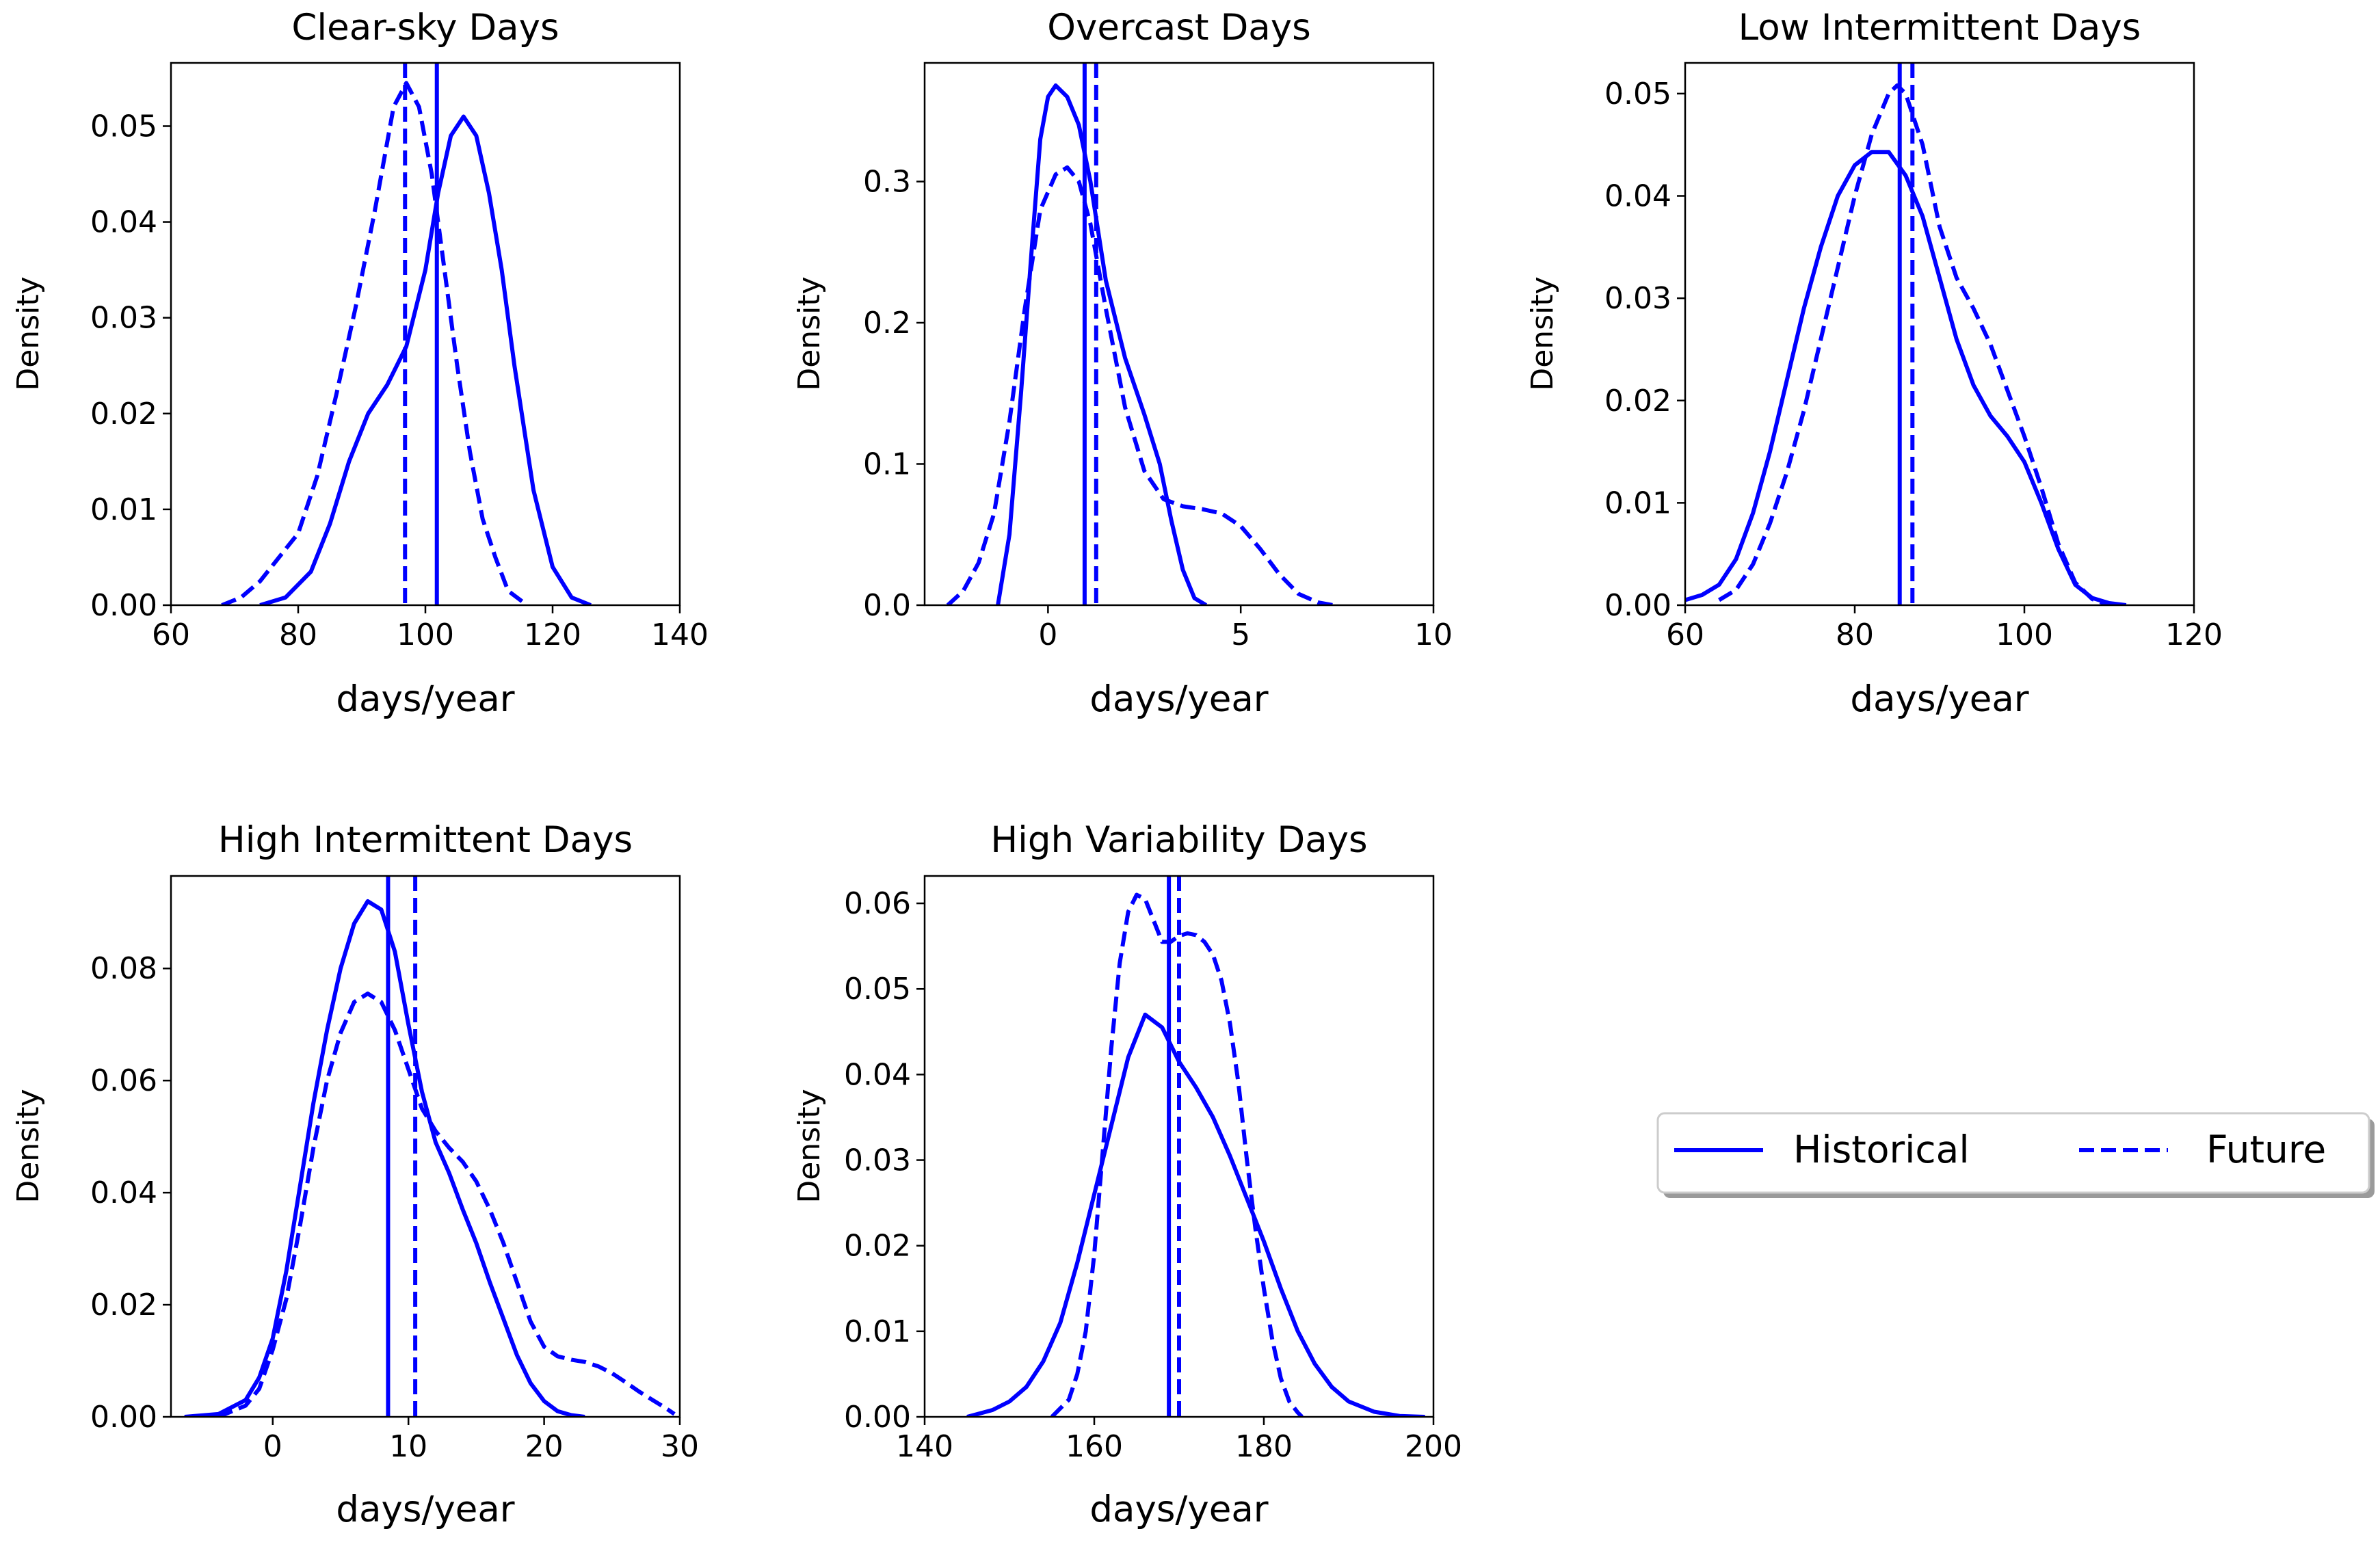  What do you see at coordinates (1939, 28) in the screenshot?
I see `chart-title: Low Intermittent Days` at bounding box center [1939, 28].